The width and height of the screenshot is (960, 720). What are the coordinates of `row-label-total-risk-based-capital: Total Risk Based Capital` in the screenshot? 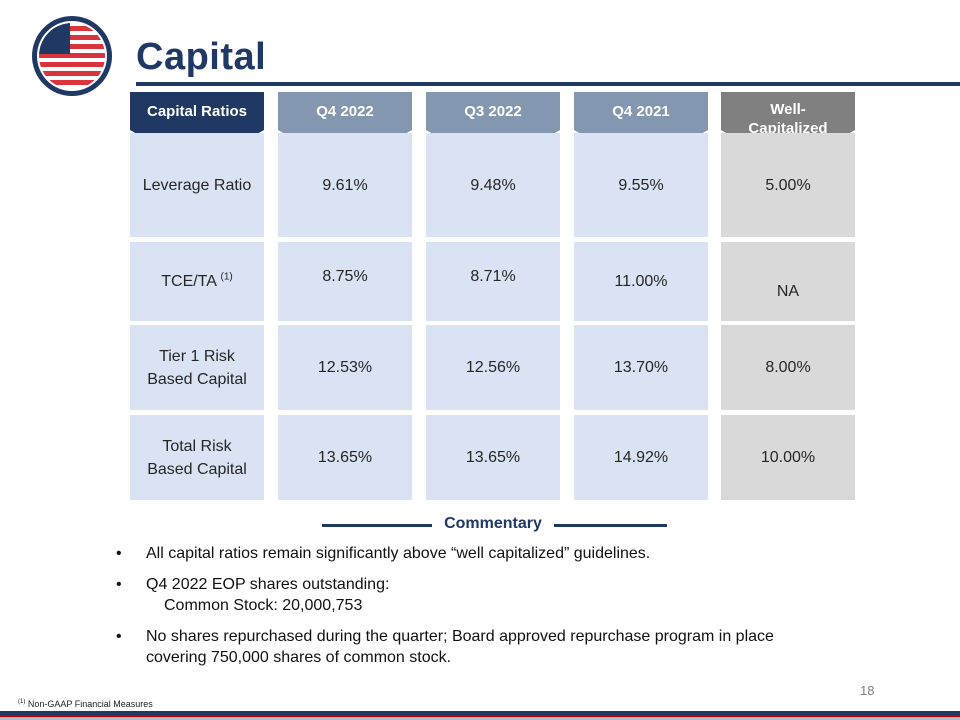 It's located at (197, 457).